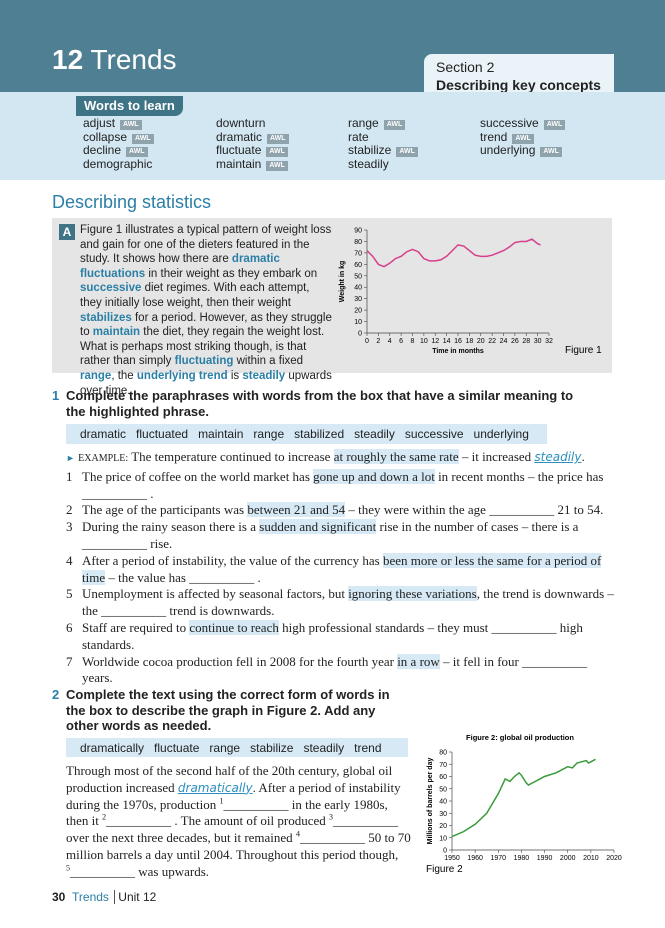 The width and height of the screenshot is (665, 928). Describe the element at coordinates (358, 253) in the screenshot. I see `y-tick-label: 70` at that location.